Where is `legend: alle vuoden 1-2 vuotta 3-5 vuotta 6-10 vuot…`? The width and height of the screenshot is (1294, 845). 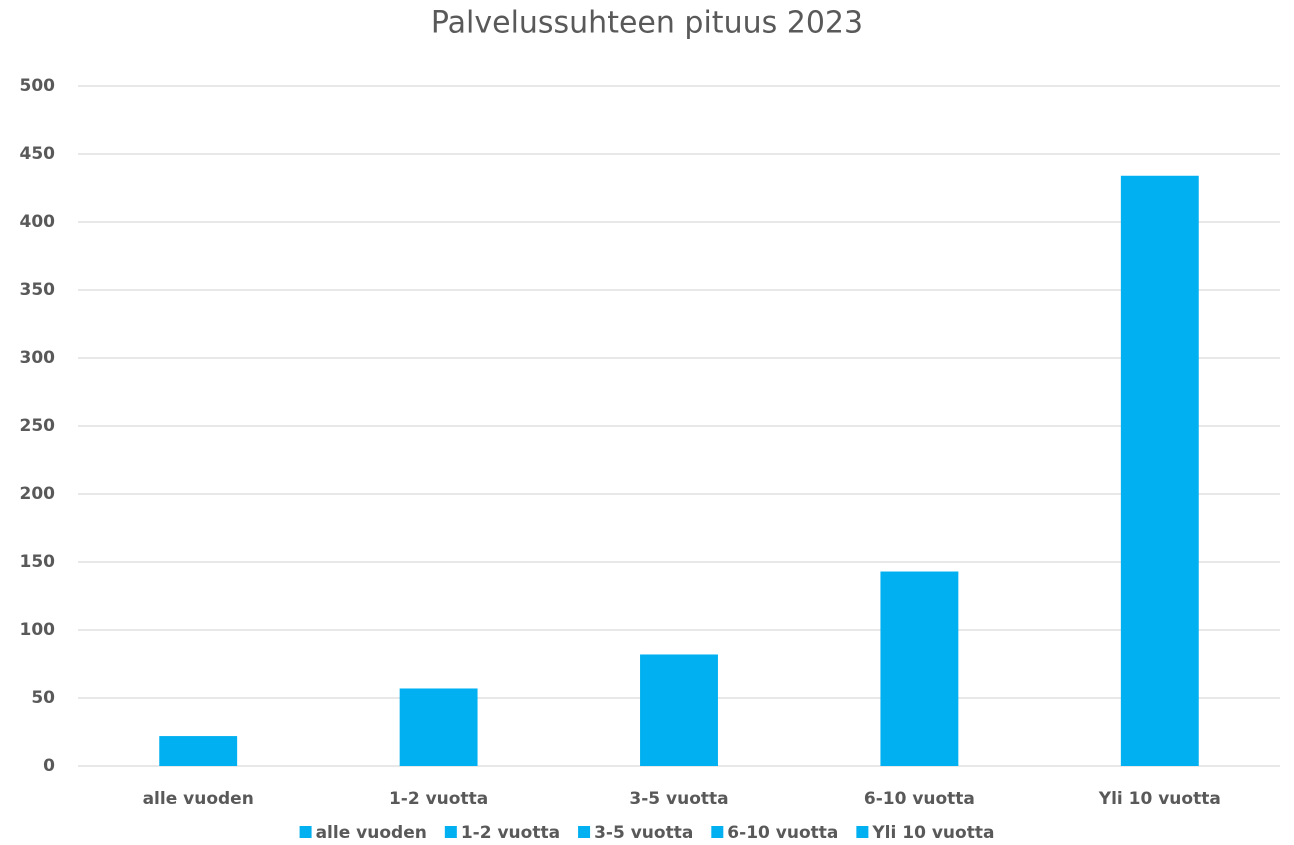
legend: alle vuoden 1-2 vuotta 3-5 vuotta 6-10 vuot… is located at coordinates (646, 833).